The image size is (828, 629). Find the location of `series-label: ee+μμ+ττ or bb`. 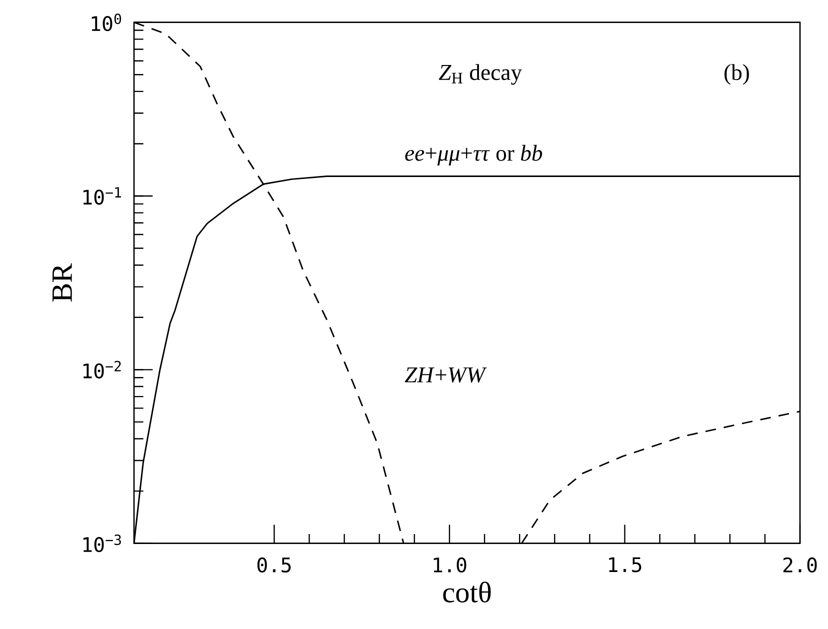

series-label: ee+μμ+ττ or bb is located at coordinates (473, 155).